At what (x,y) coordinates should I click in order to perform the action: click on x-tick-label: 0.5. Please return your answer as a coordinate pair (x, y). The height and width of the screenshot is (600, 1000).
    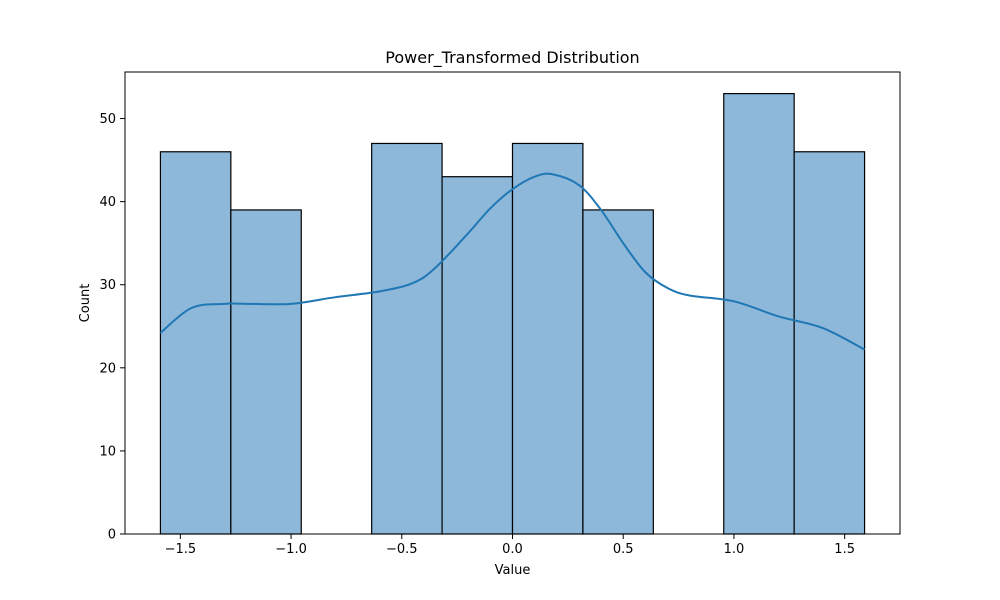
    Looking at the image, I should click on (623, 549).